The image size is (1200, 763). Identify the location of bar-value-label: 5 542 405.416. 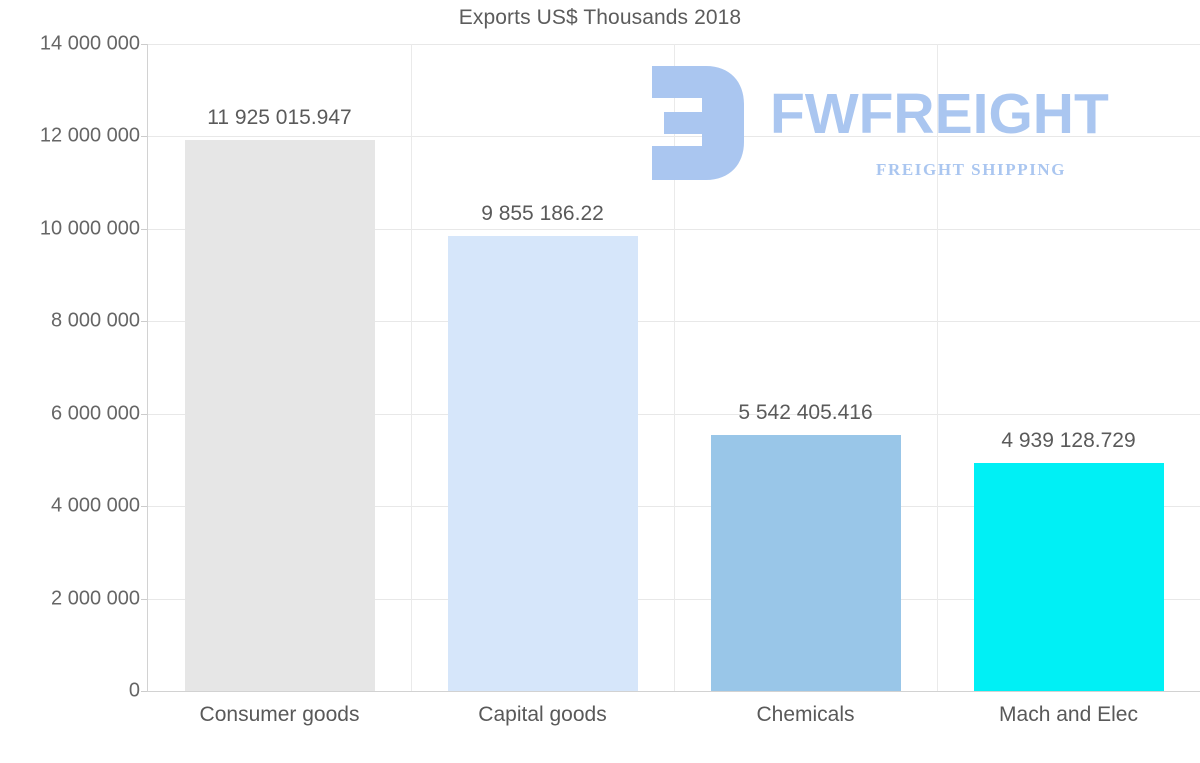
(805, 412).